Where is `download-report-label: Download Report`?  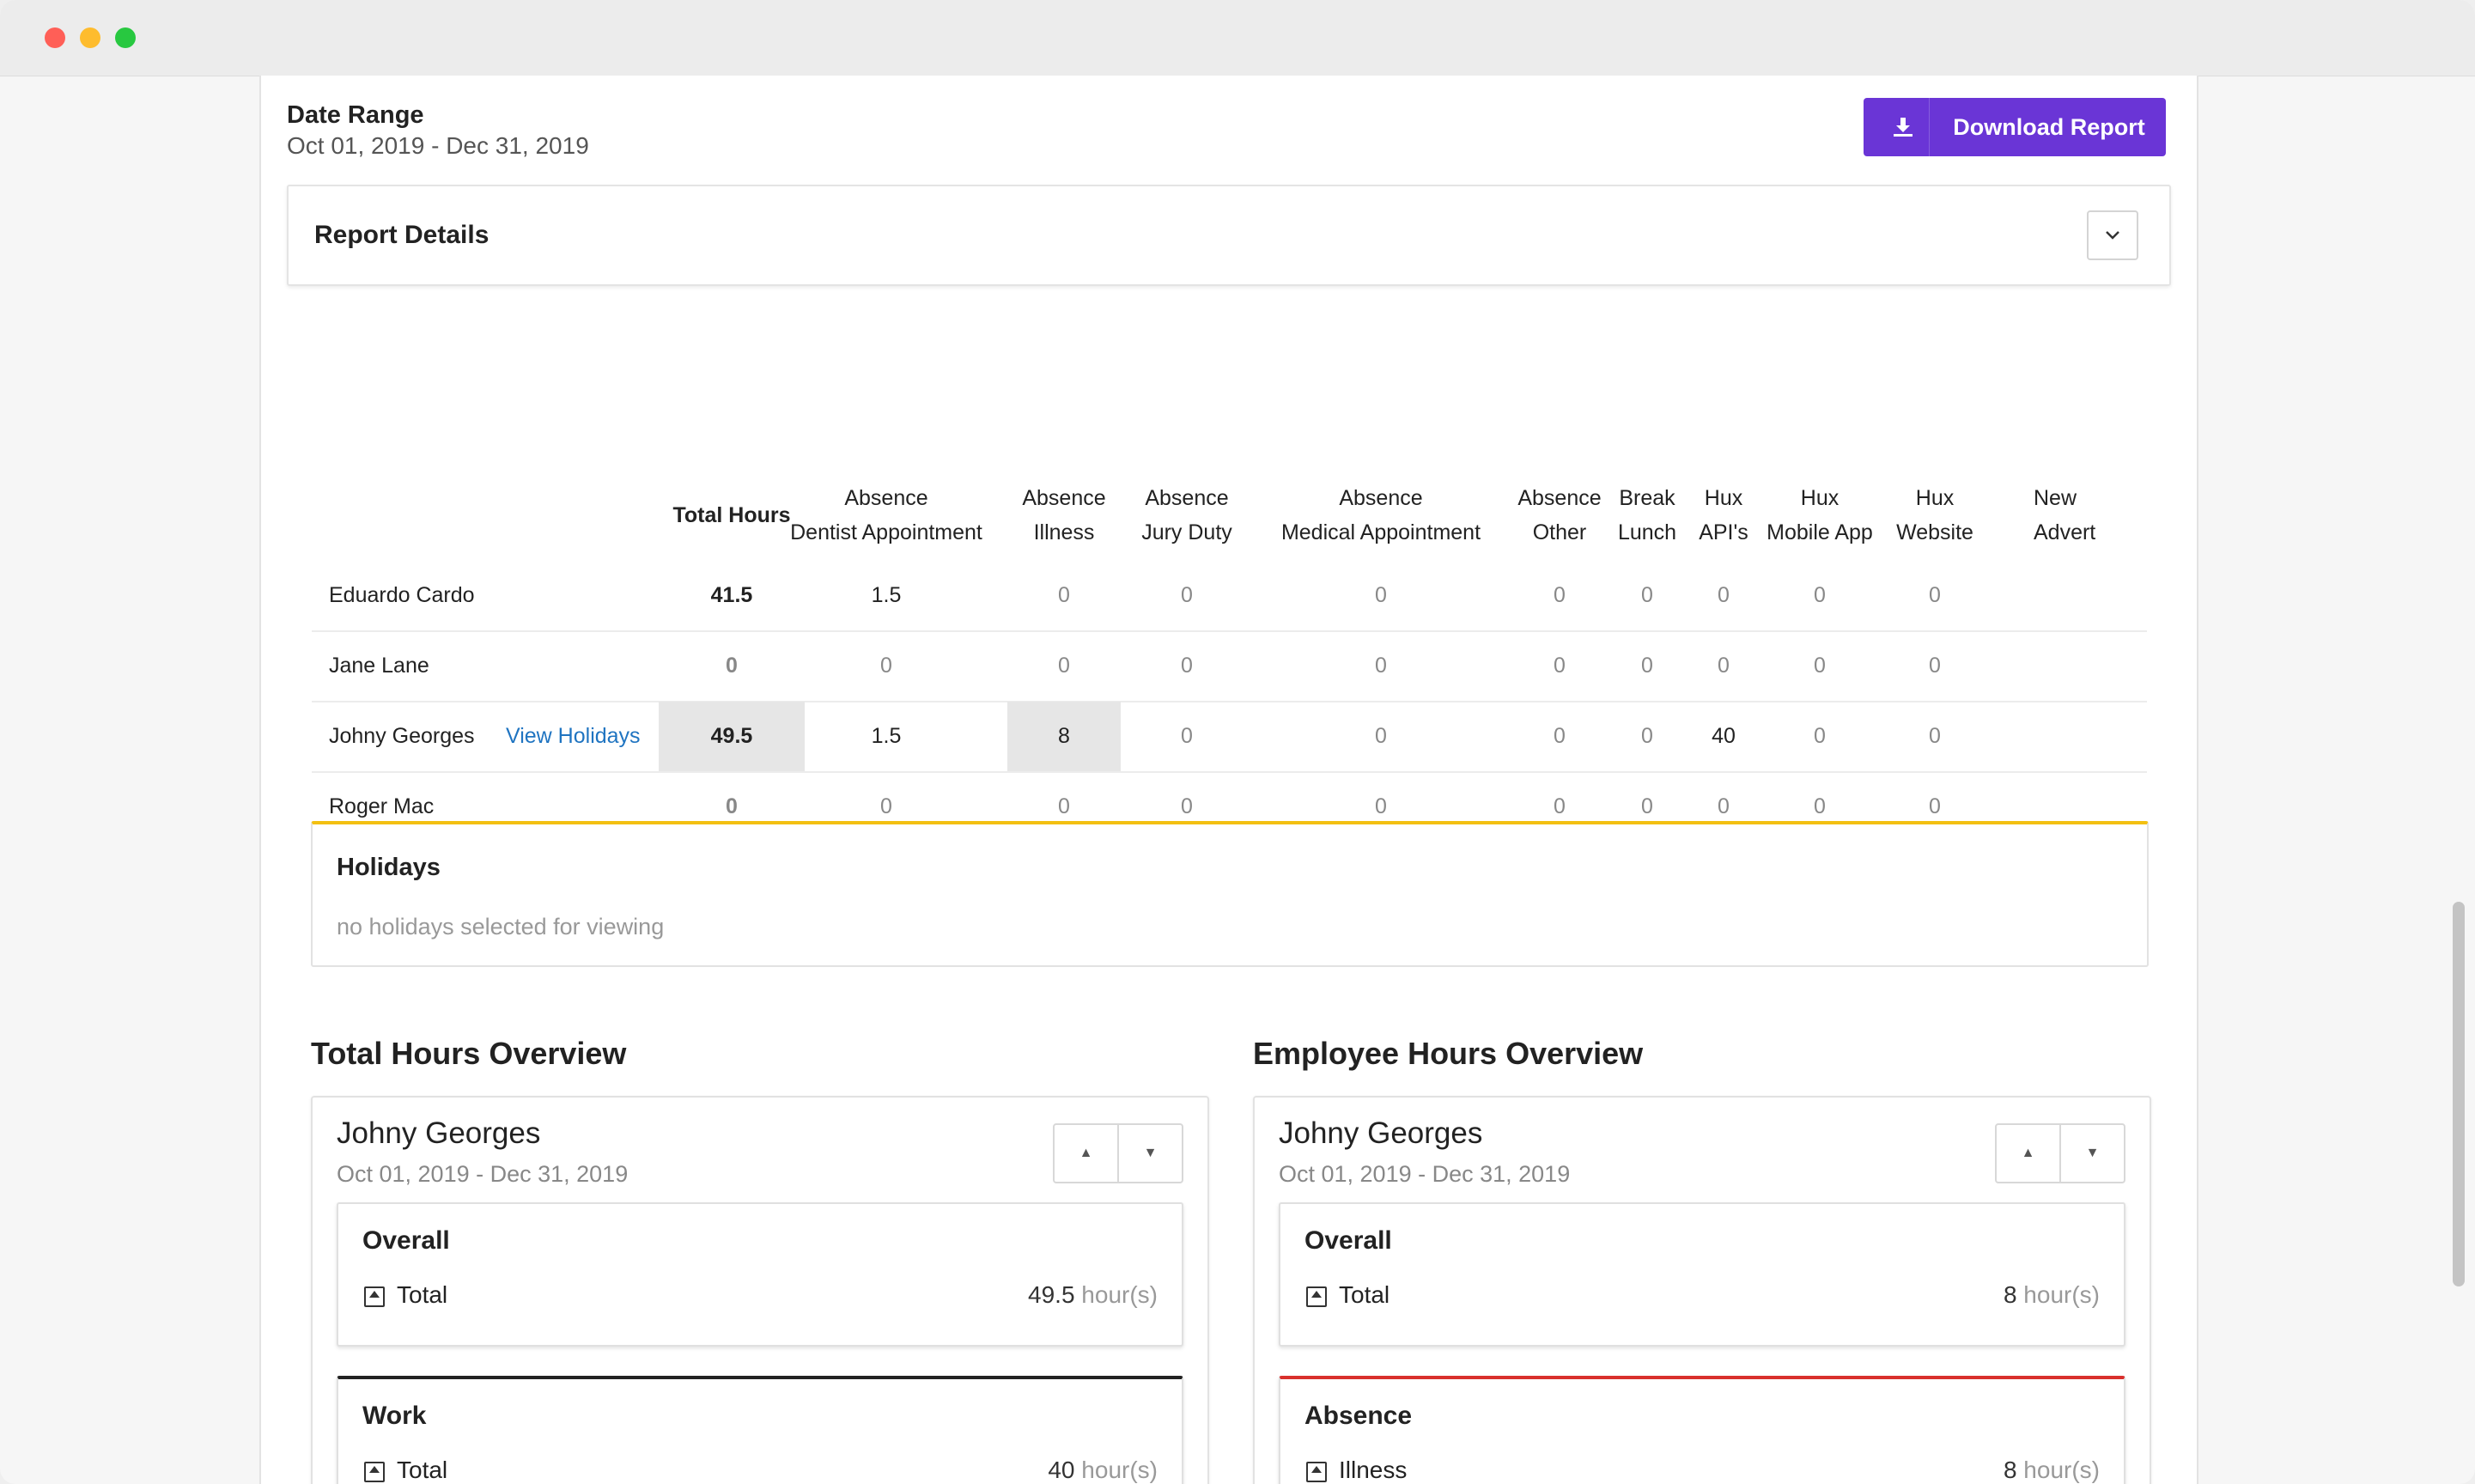
download-report-label: Download Report is located at coordinates (2049, 126).